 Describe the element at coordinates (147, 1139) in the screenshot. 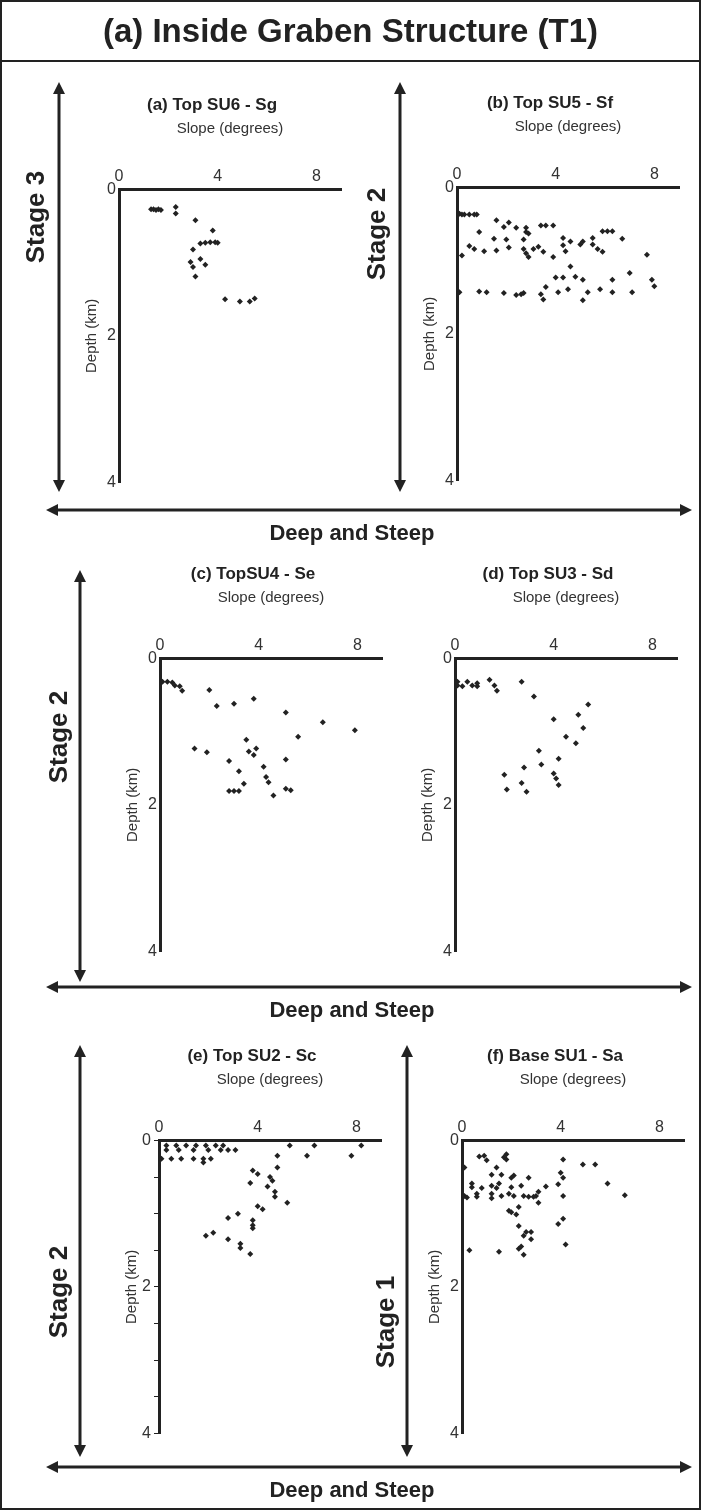

I see `y-tick-label: 0` at that location.